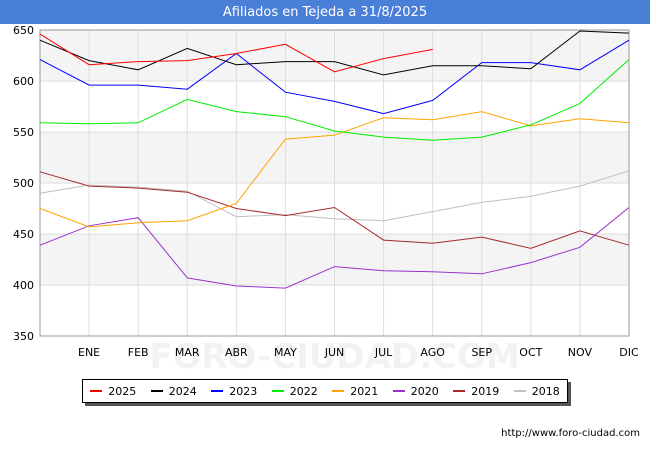 The width and height of the screenshot is (650, 450). I want to click on legend-item-2023: 2023, so click(234, 391).